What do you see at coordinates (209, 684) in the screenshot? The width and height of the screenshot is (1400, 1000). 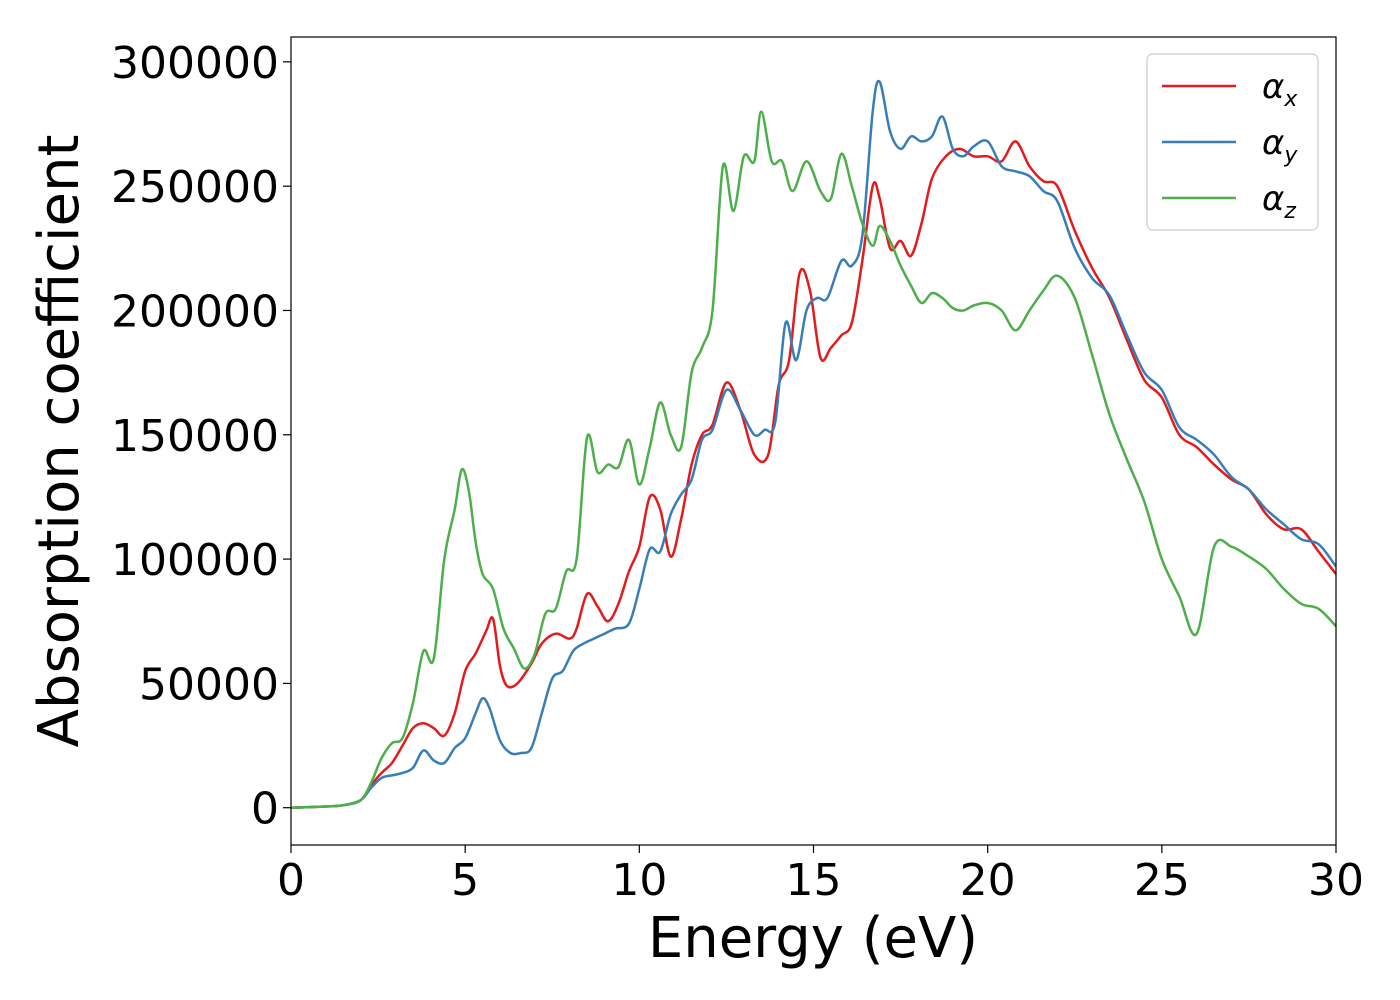 I see `y-tick-label: 50000` at bounding box center [209, 684].